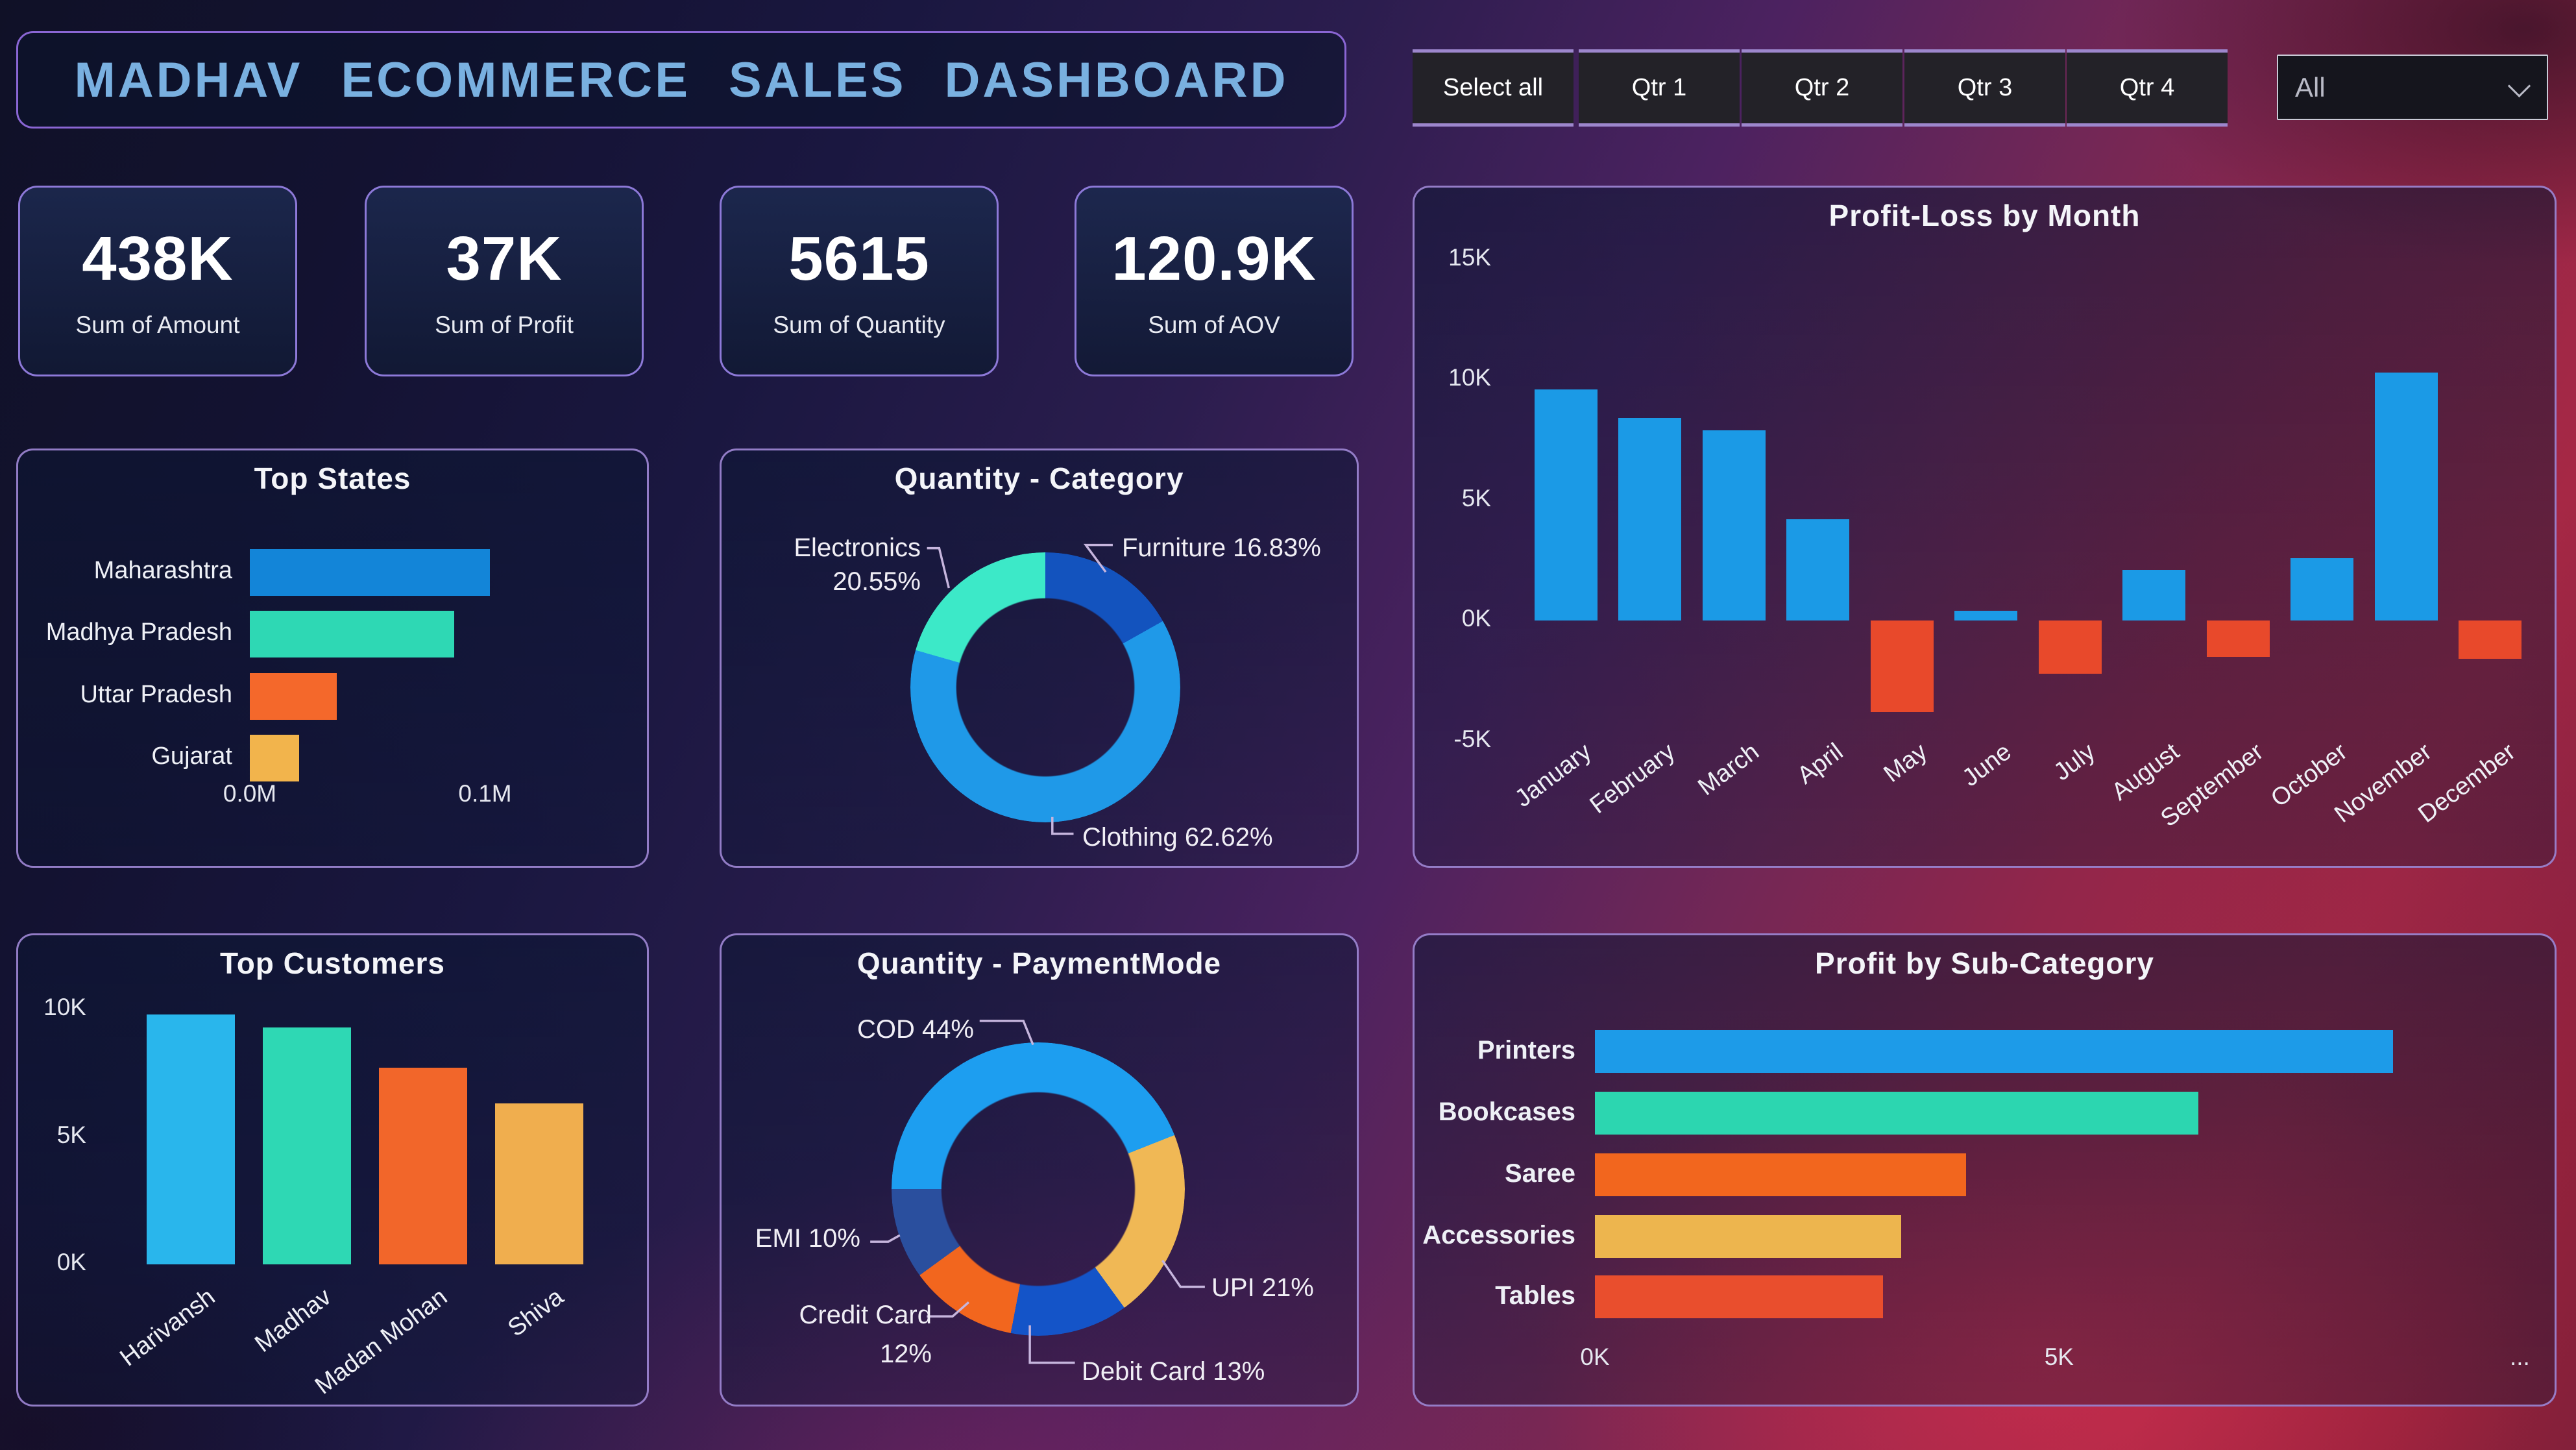 This screenshot has width=2576, height=1450. Describe the element at coordinates (332, 478) in the screenshot. I see `chart-title: Top States` at that location.